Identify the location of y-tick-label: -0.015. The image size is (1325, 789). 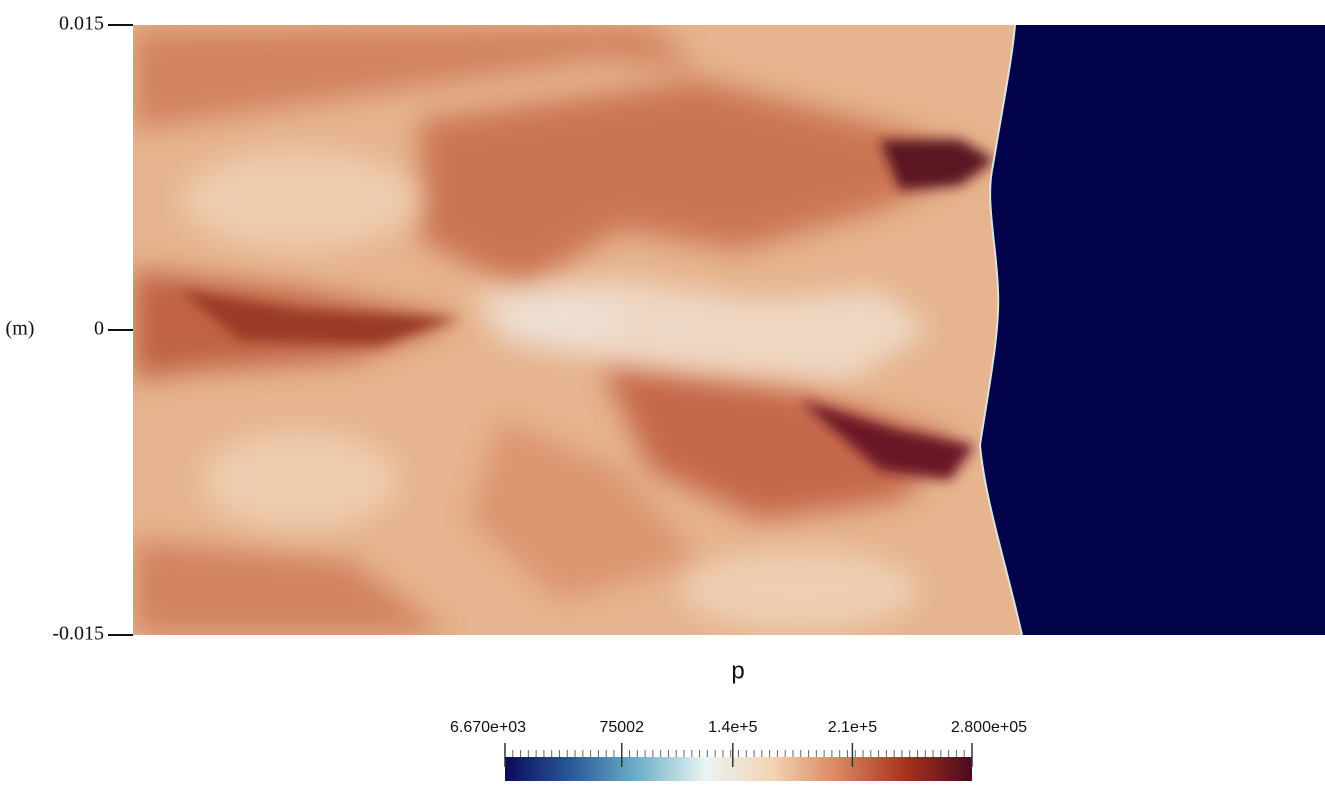
(78, 634).